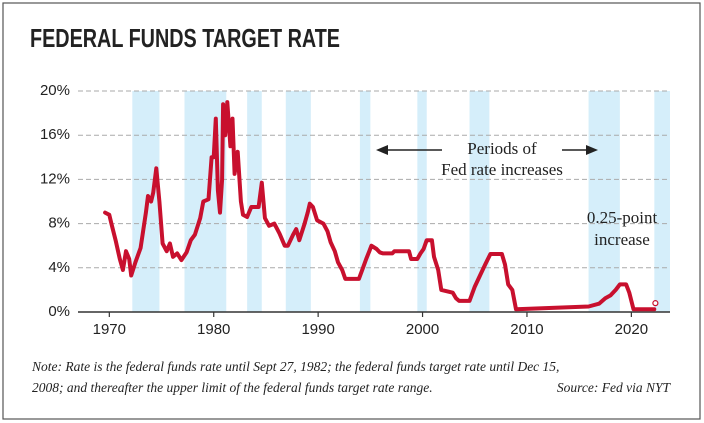 This screenshot has height=423, width=704. What do you see at coordinates (55, 90) in the screenshot?
I see `y-tick-label: 20%` at bounding box center [55, 90].